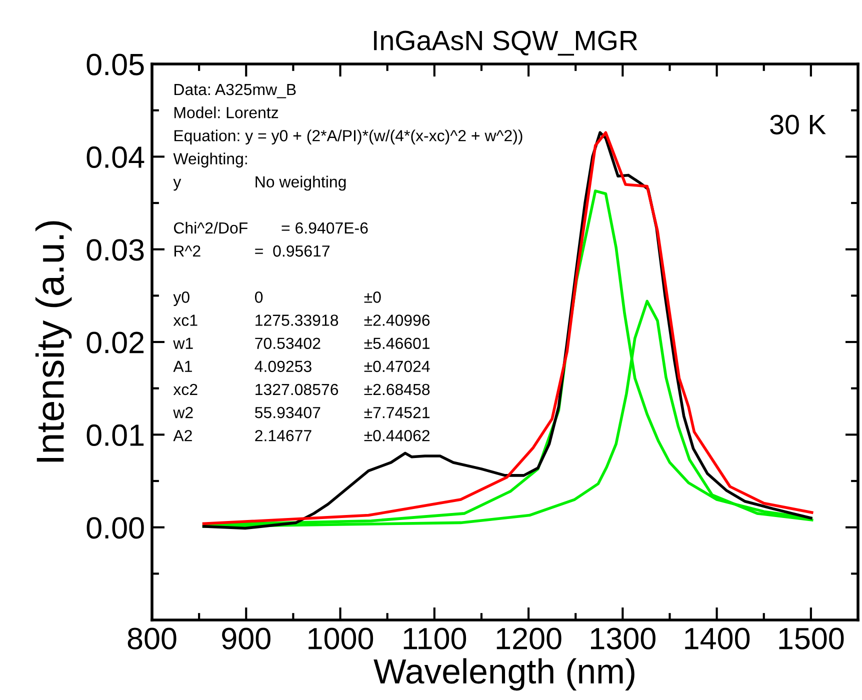 This screenshot has height=700, width=862. Describe the element at coordinates (341, 639) in the screenshot. I see `x-tick-label: 1000` at that location.